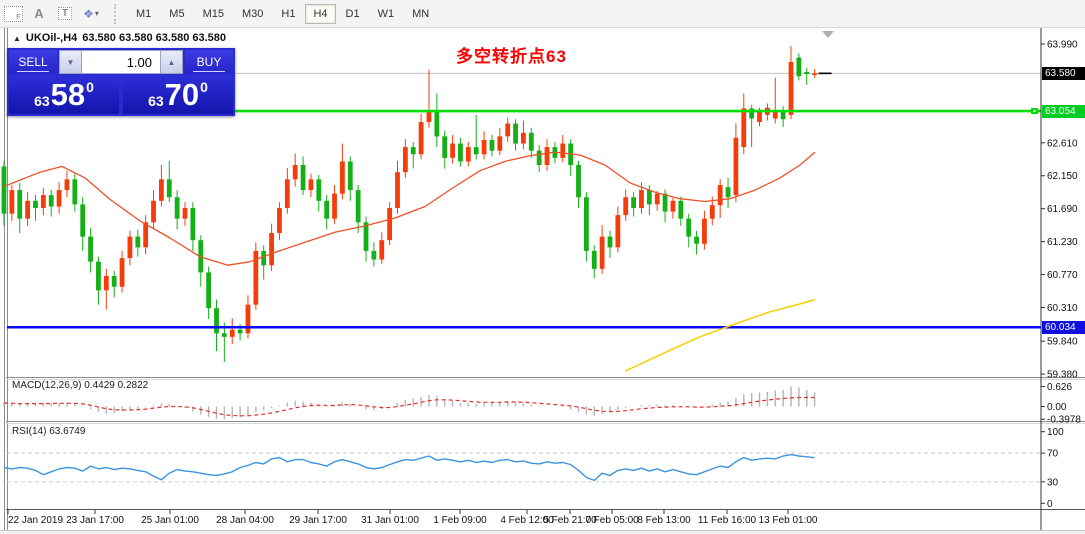  Describe the element at coordinates (1062, 242) in the screenshot. I see `price-tick-label: 61.230` at that location.